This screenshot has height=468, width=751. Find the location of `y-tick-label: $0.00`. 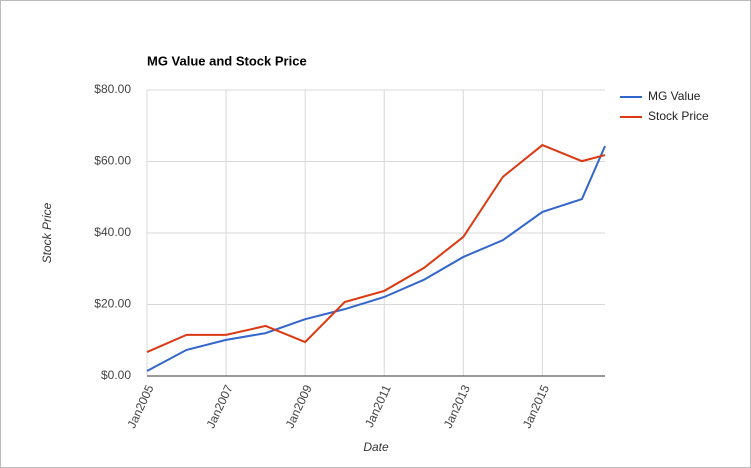

y-tick-label: $0.00 is located at coordinates (116, 375).